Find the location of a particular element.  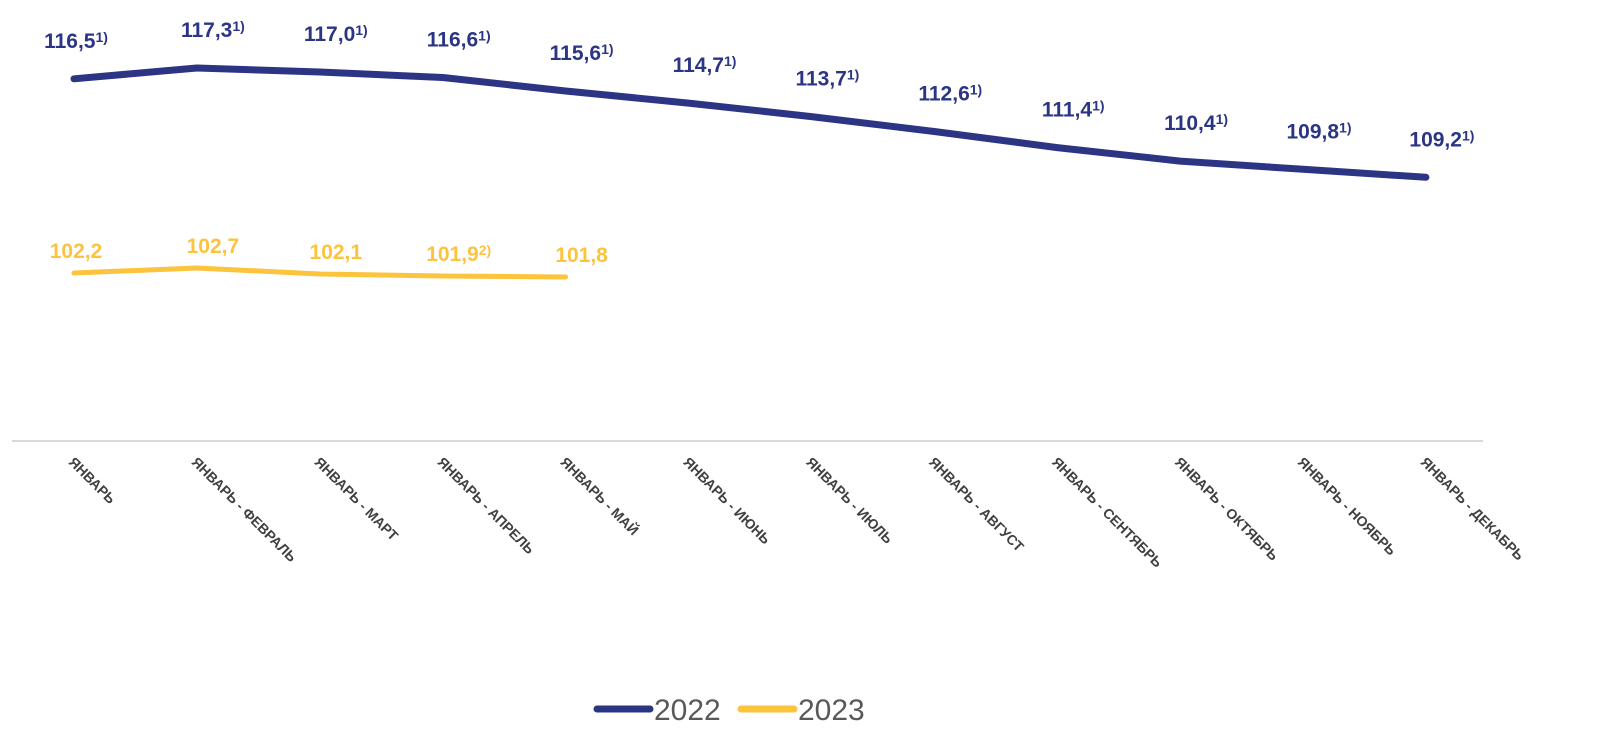

x-tick-label: ЯНВАРЬ - ДЕКАБРЬ is located at coordinates (1473, 509).